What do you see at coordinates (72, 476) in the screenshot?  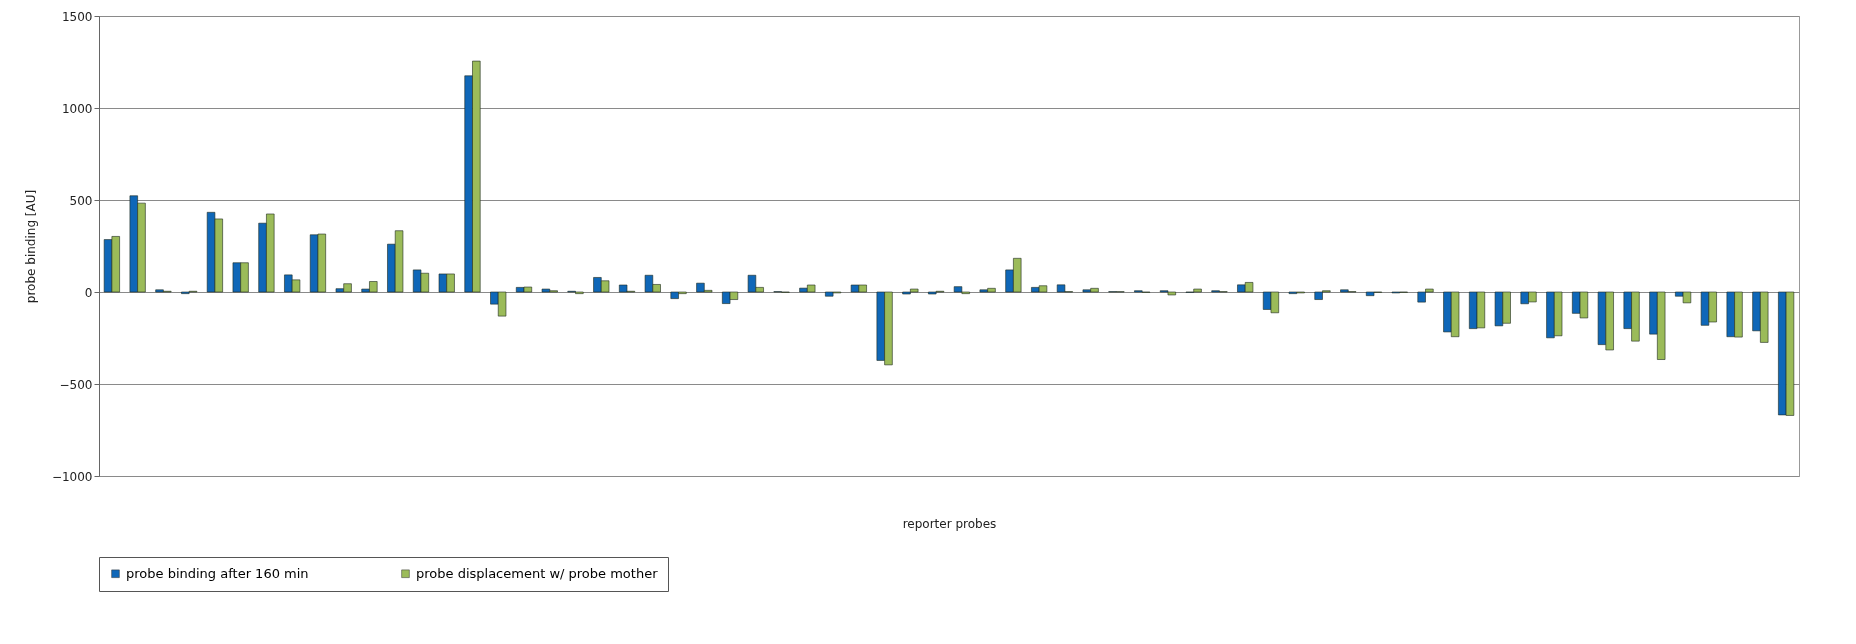 I see `y-tick-label: −1000` at bounding box center [72, 476].